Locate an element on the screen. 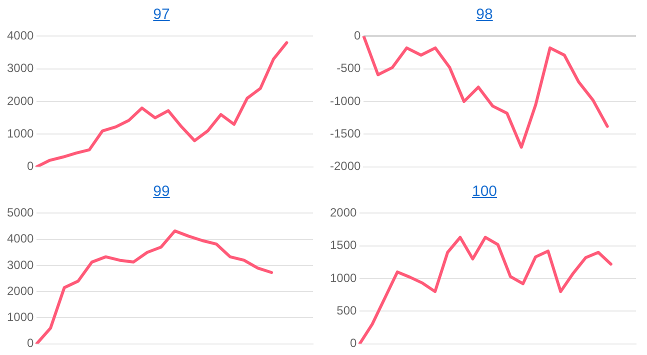  y-tick-label: 5000 is located at coordinates (20, 213).